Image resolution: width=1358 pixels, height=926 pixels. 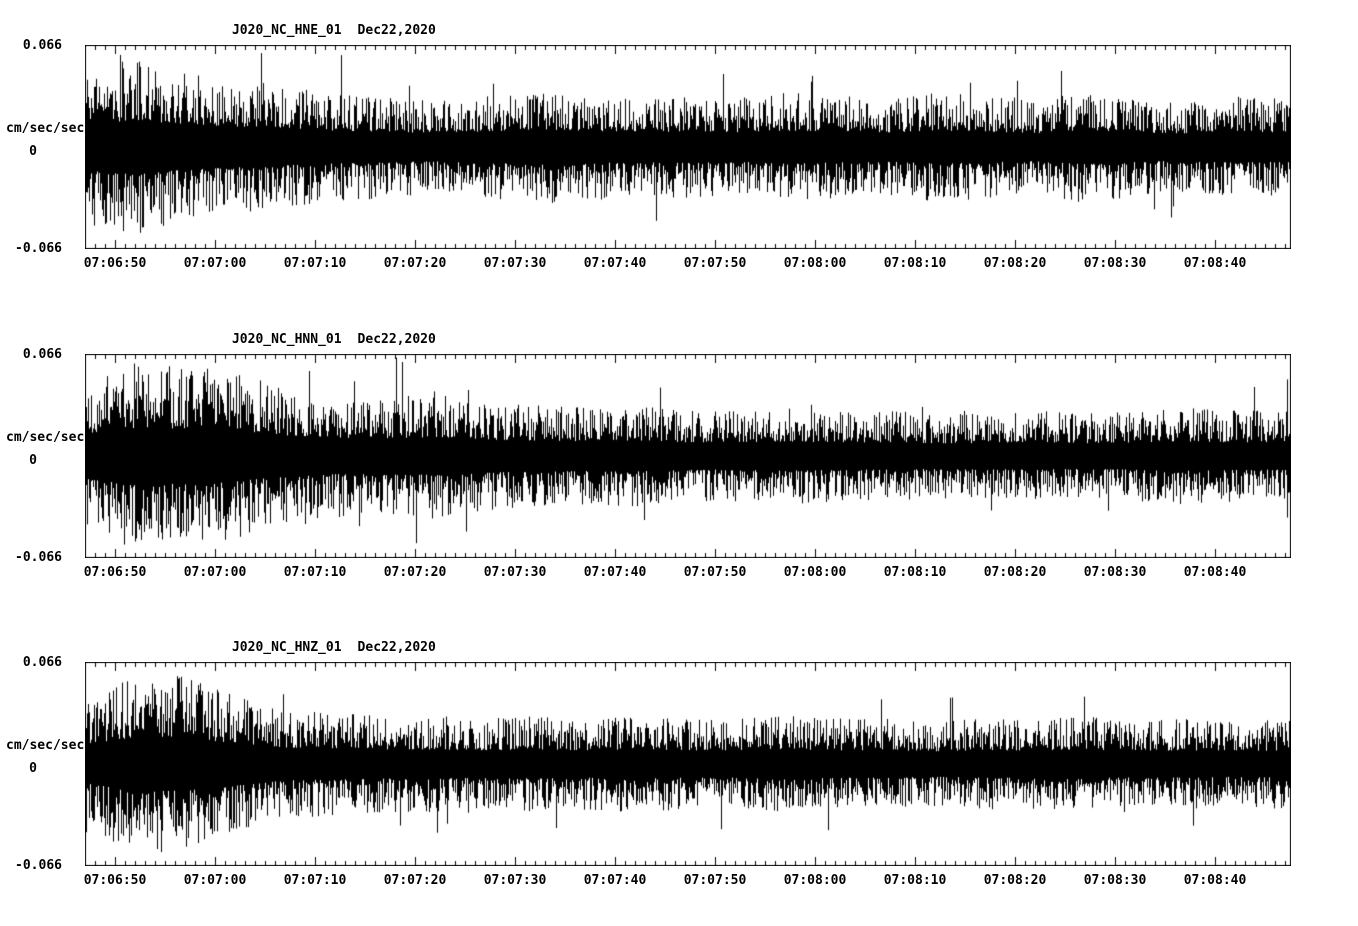 What do you see at coordinates (286, 647) in the screenshot?
I see `station-label: J020_NC_HNZ_01` at bounding box center [286, 647].